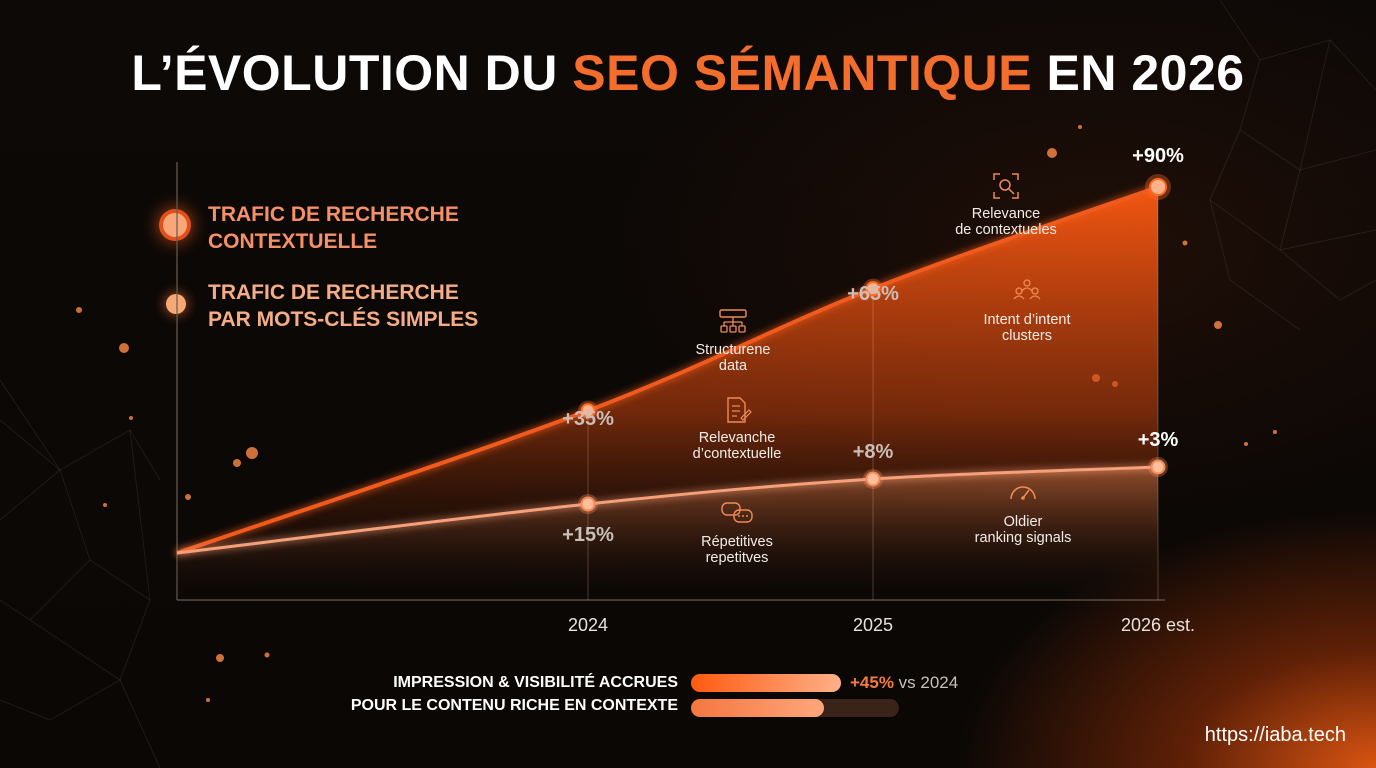 This screenshot has height=768, width=1376. I want to click on data-label-keywords: +8%, so click(873, 452).